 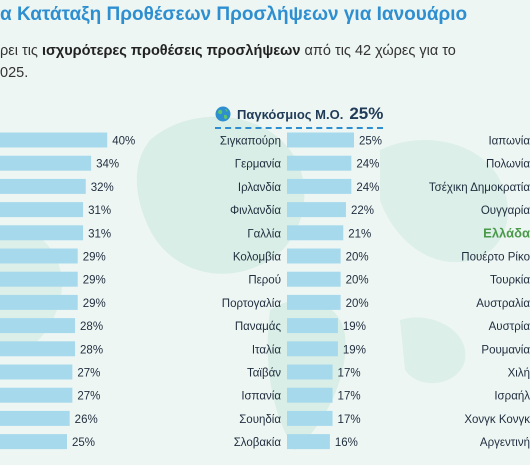 I want to click on value-label: 40%, so click(x=123, y=142).